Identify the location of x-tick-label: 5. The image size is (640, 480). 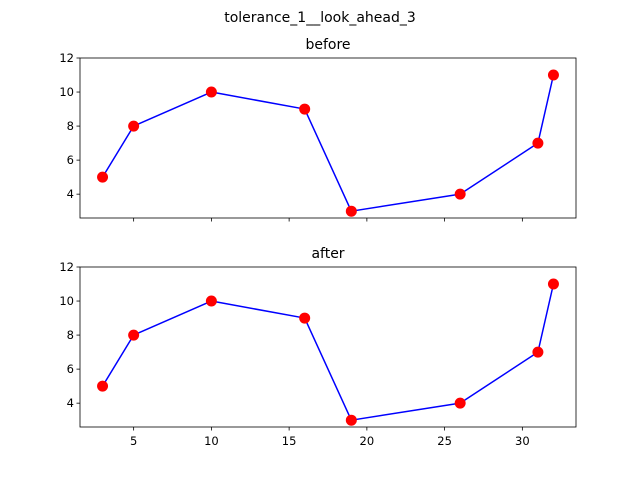
(133, 441).